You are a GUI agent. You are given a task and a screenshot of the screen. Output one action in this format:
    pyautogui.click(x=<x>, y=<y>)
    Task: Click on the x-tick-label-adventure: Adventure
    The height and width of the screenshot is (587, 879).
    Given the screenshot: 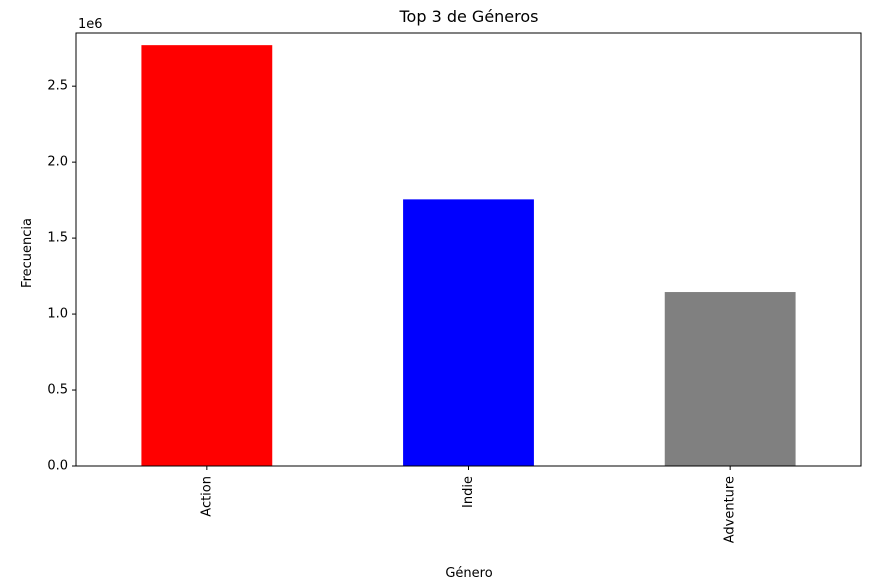 What is the action you would take?
    pyautogui.click(x=730, y=509)
    